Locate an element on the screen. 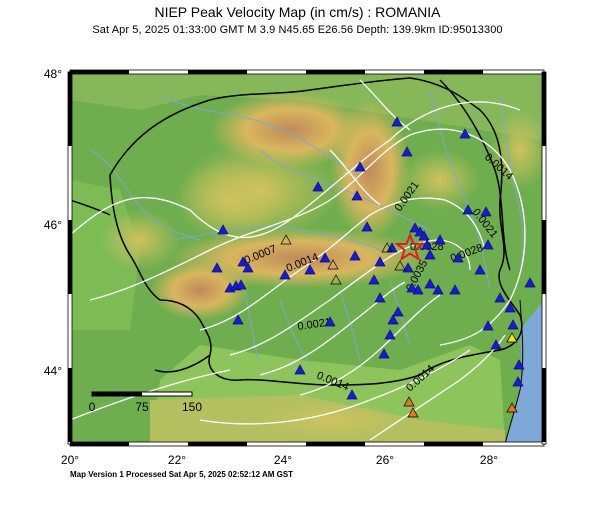 Image resolution: width=595 pixels, height=514 pixels. lon-tick: 20° is located at coordinates (70, 460).